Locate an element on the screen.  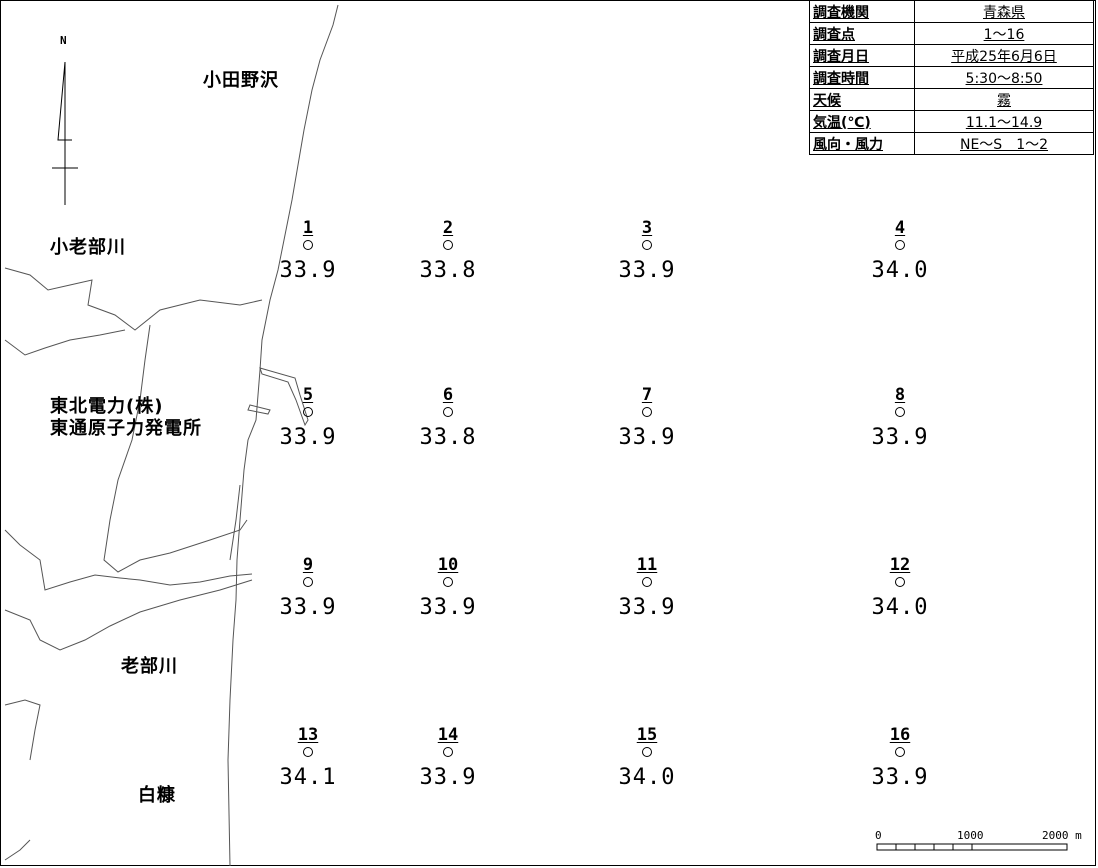
station-value: 34.1 is located at coordinates (308, 777).